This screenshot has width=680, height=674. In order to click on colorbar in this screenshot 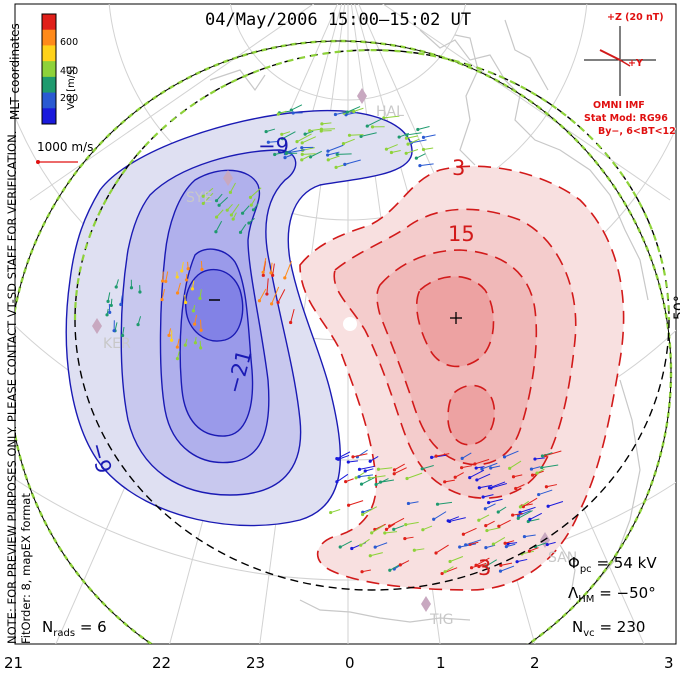, I will do `click(49, 69)`.